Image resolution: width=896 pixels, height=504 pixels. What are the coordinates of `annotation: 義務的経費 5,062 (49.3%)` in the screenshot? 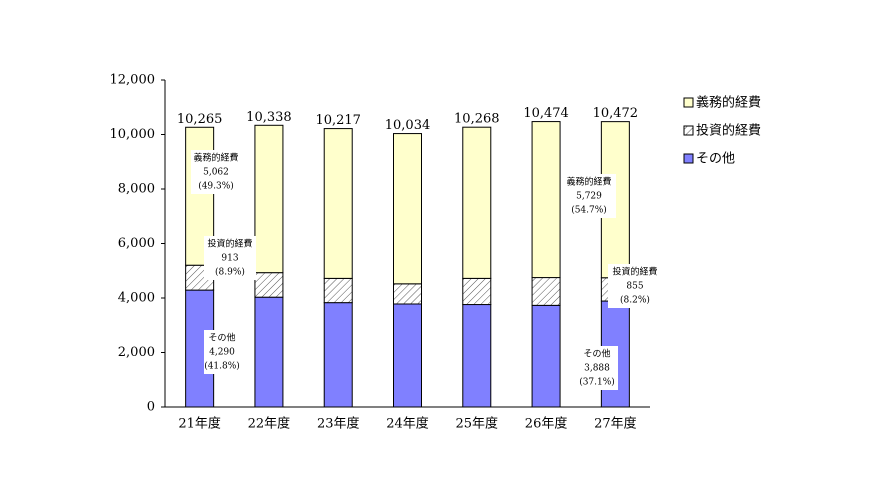 It's located at (216, 172).